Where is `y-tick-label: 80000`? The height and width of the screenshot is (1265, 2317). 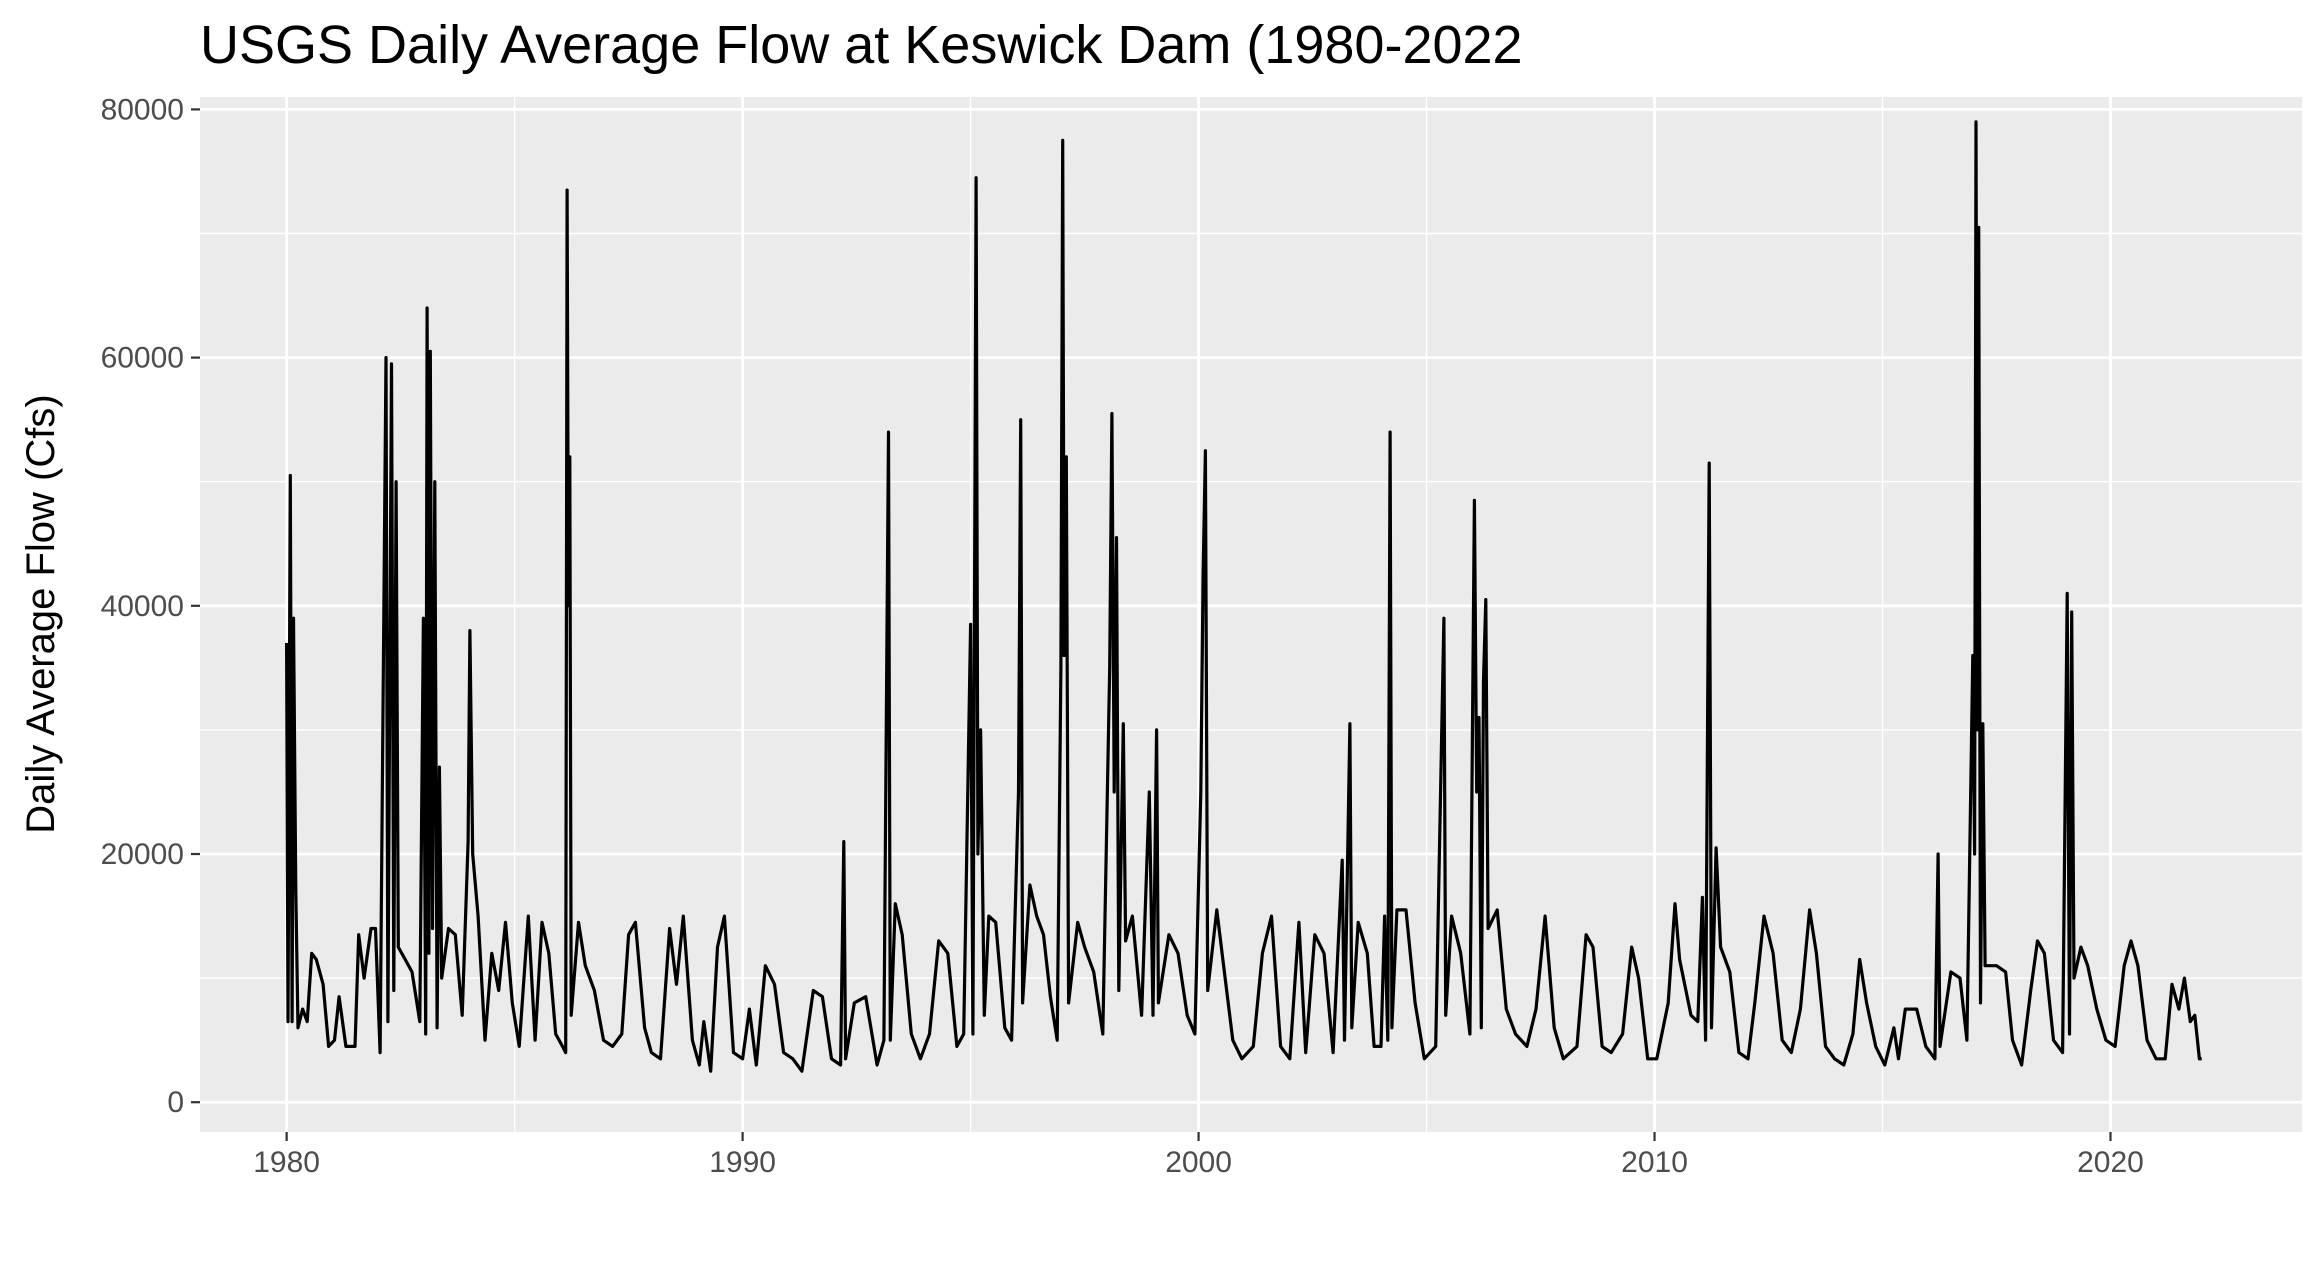 y-tick-label: 80000 is located at coordinates (142, 109).